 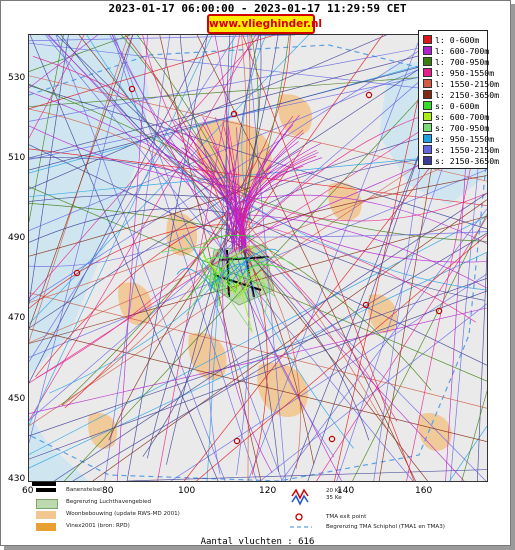 What do you see at coordinates (46, 490) in the screenshot?
I see `runway-swatch` at bounding box center [46, 490].